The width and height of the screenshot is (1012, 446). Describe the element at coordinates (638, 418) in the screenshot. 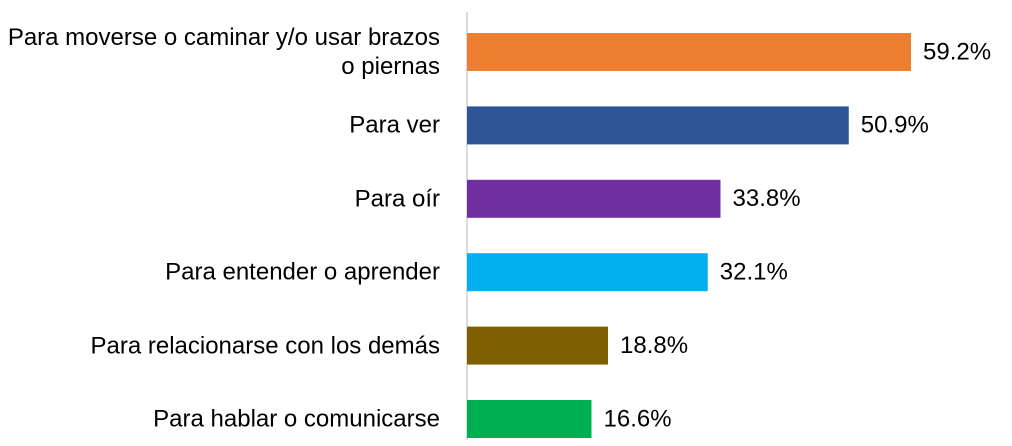

I see `value-label: 16.6%` at that location.